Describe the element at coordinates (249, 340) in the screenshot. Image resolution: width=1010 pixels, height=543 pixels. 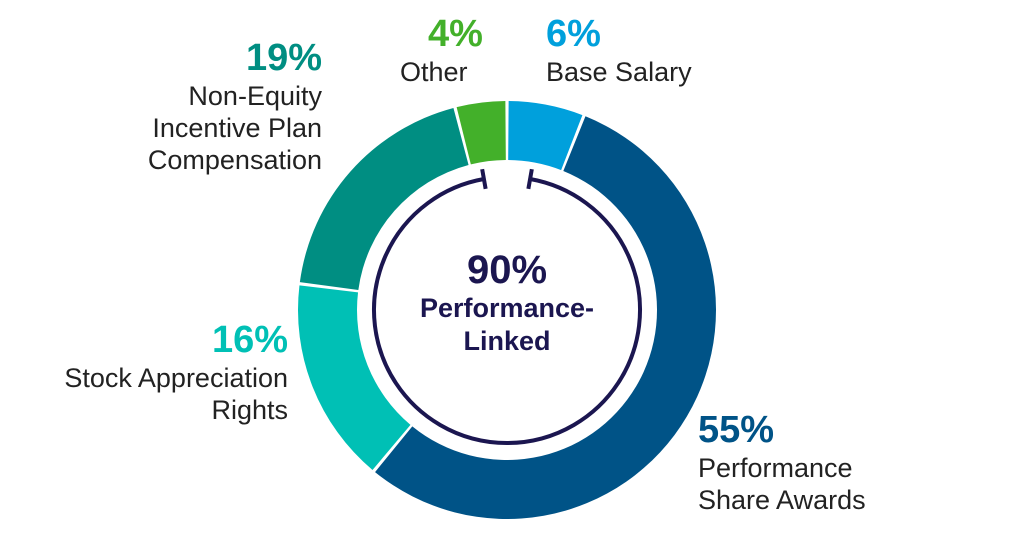
I see `value-label-stock-appreciation-rights: 16%` at that location.